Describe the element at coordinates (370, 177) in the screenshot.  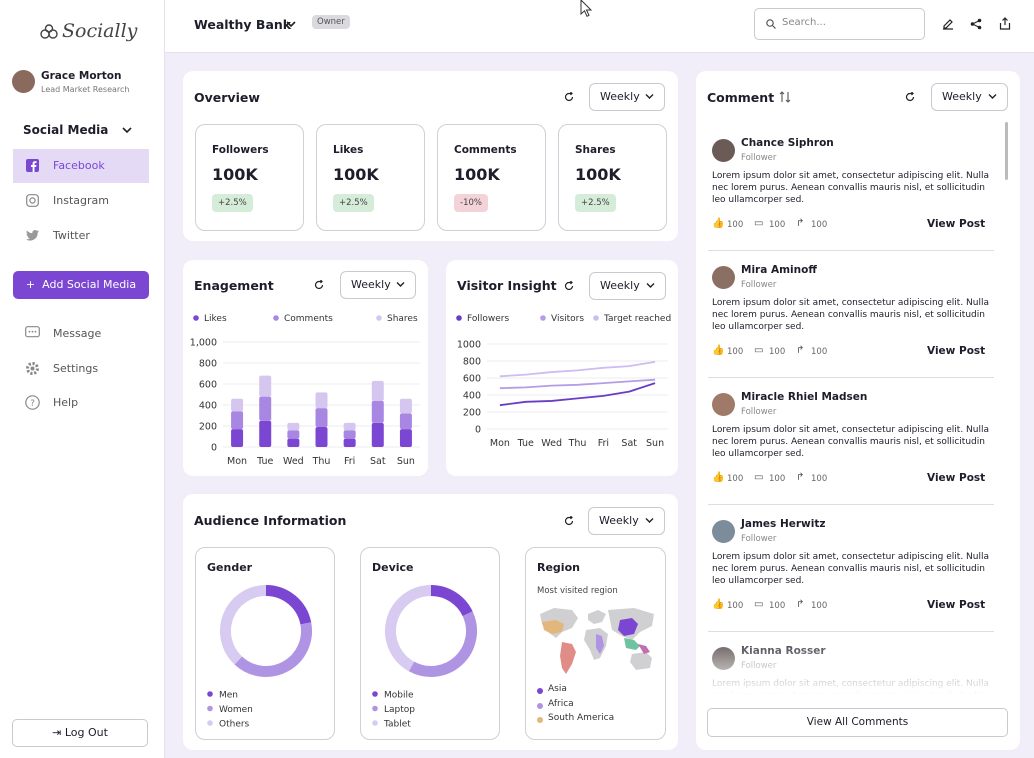
I see `stat-card: Likes 100K +2.5%` at that location.